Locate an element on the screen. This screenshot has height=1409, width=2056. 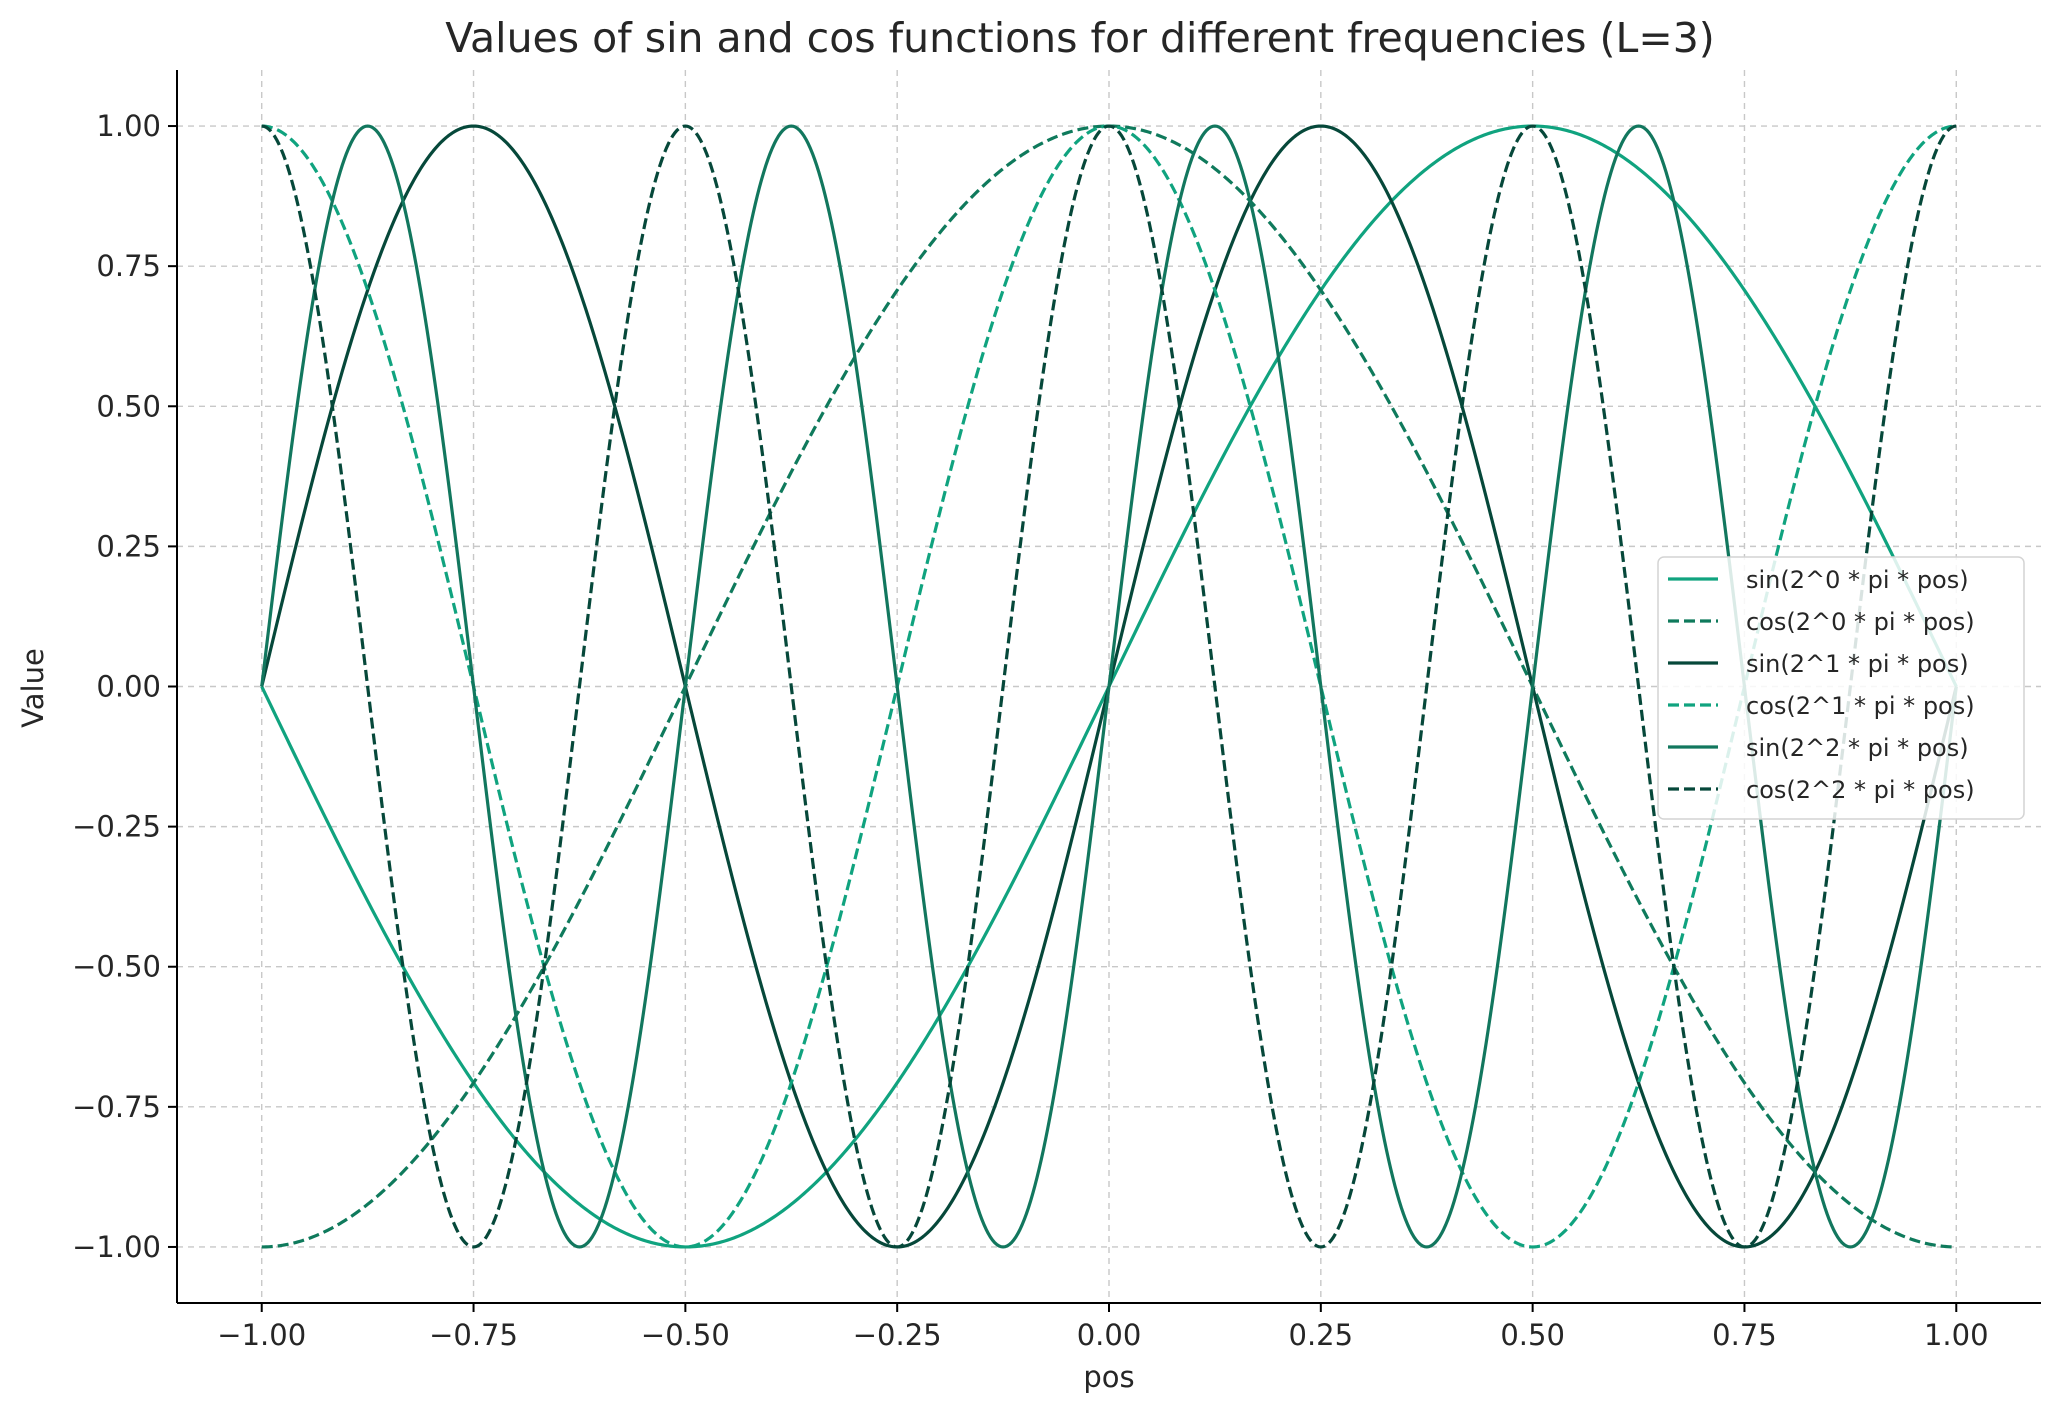
x-tick-label: 1.00 is located at coordinates (1956, 1335).